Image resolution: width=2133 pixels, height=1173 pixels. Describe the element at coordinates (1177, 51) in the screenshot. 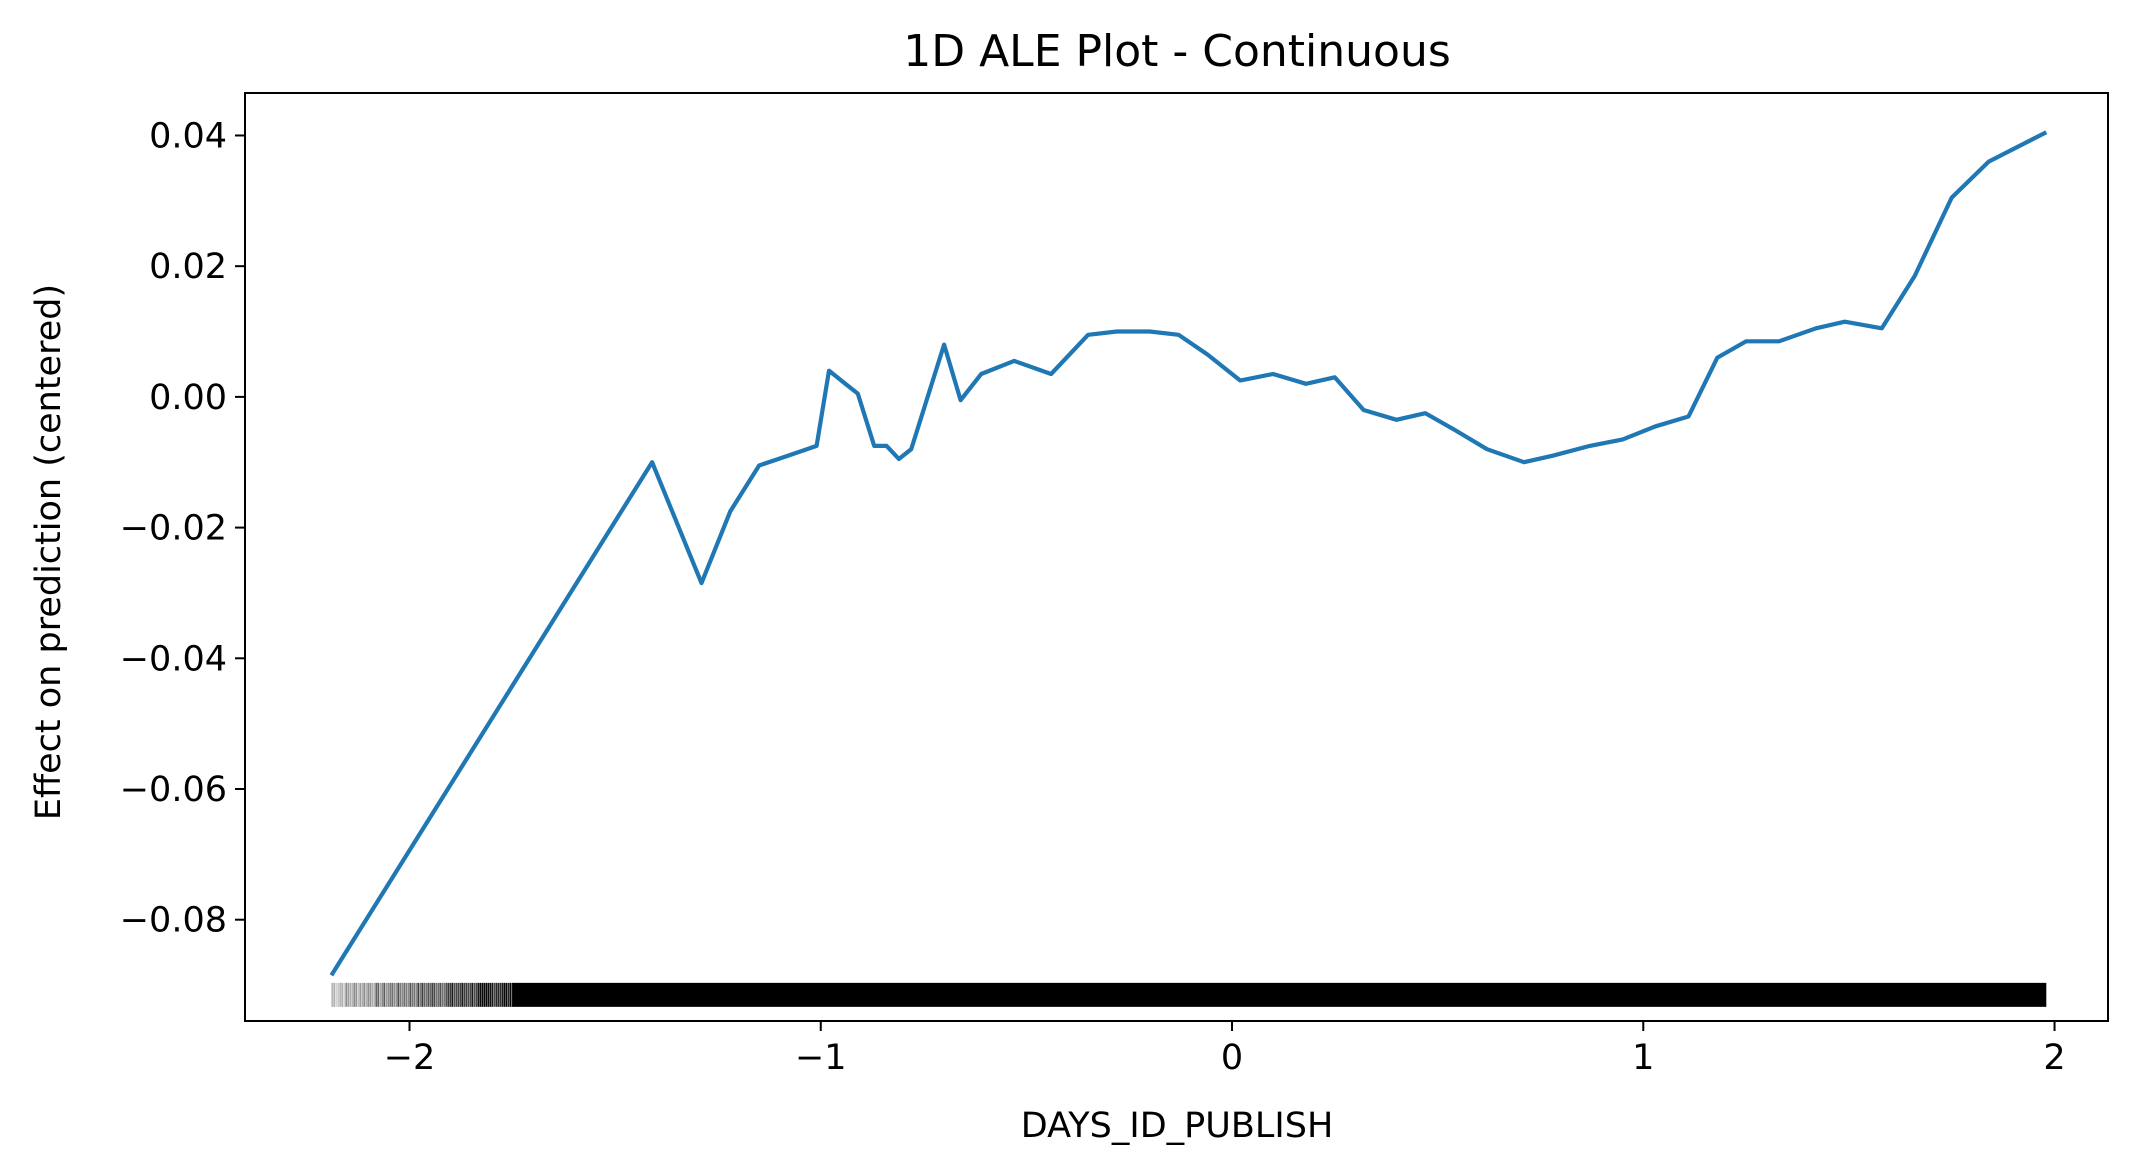

I see `chart-title: 1D ALE Plot - Continuous` at that location.